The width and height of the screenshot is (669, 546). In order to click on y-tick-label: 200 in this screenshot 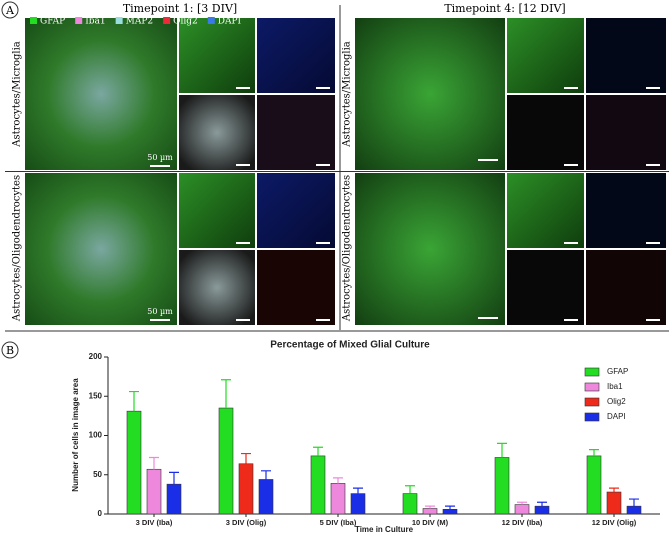, I will do `click(96, 356)`.